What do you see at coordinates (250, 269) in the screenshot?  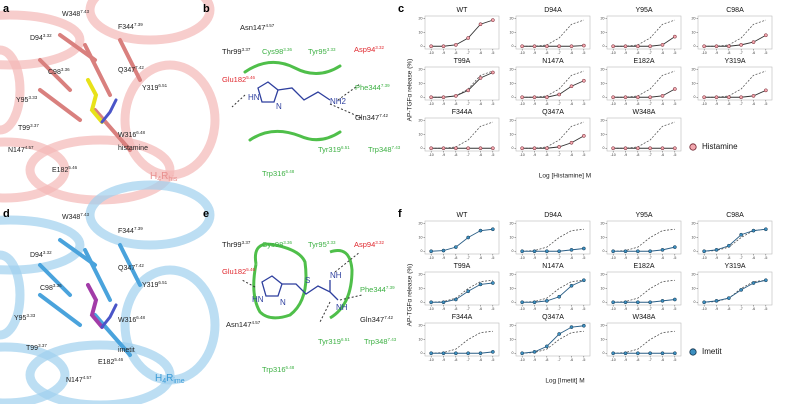 I see `residue-number: 5.46` at bounding box center [250, 269].